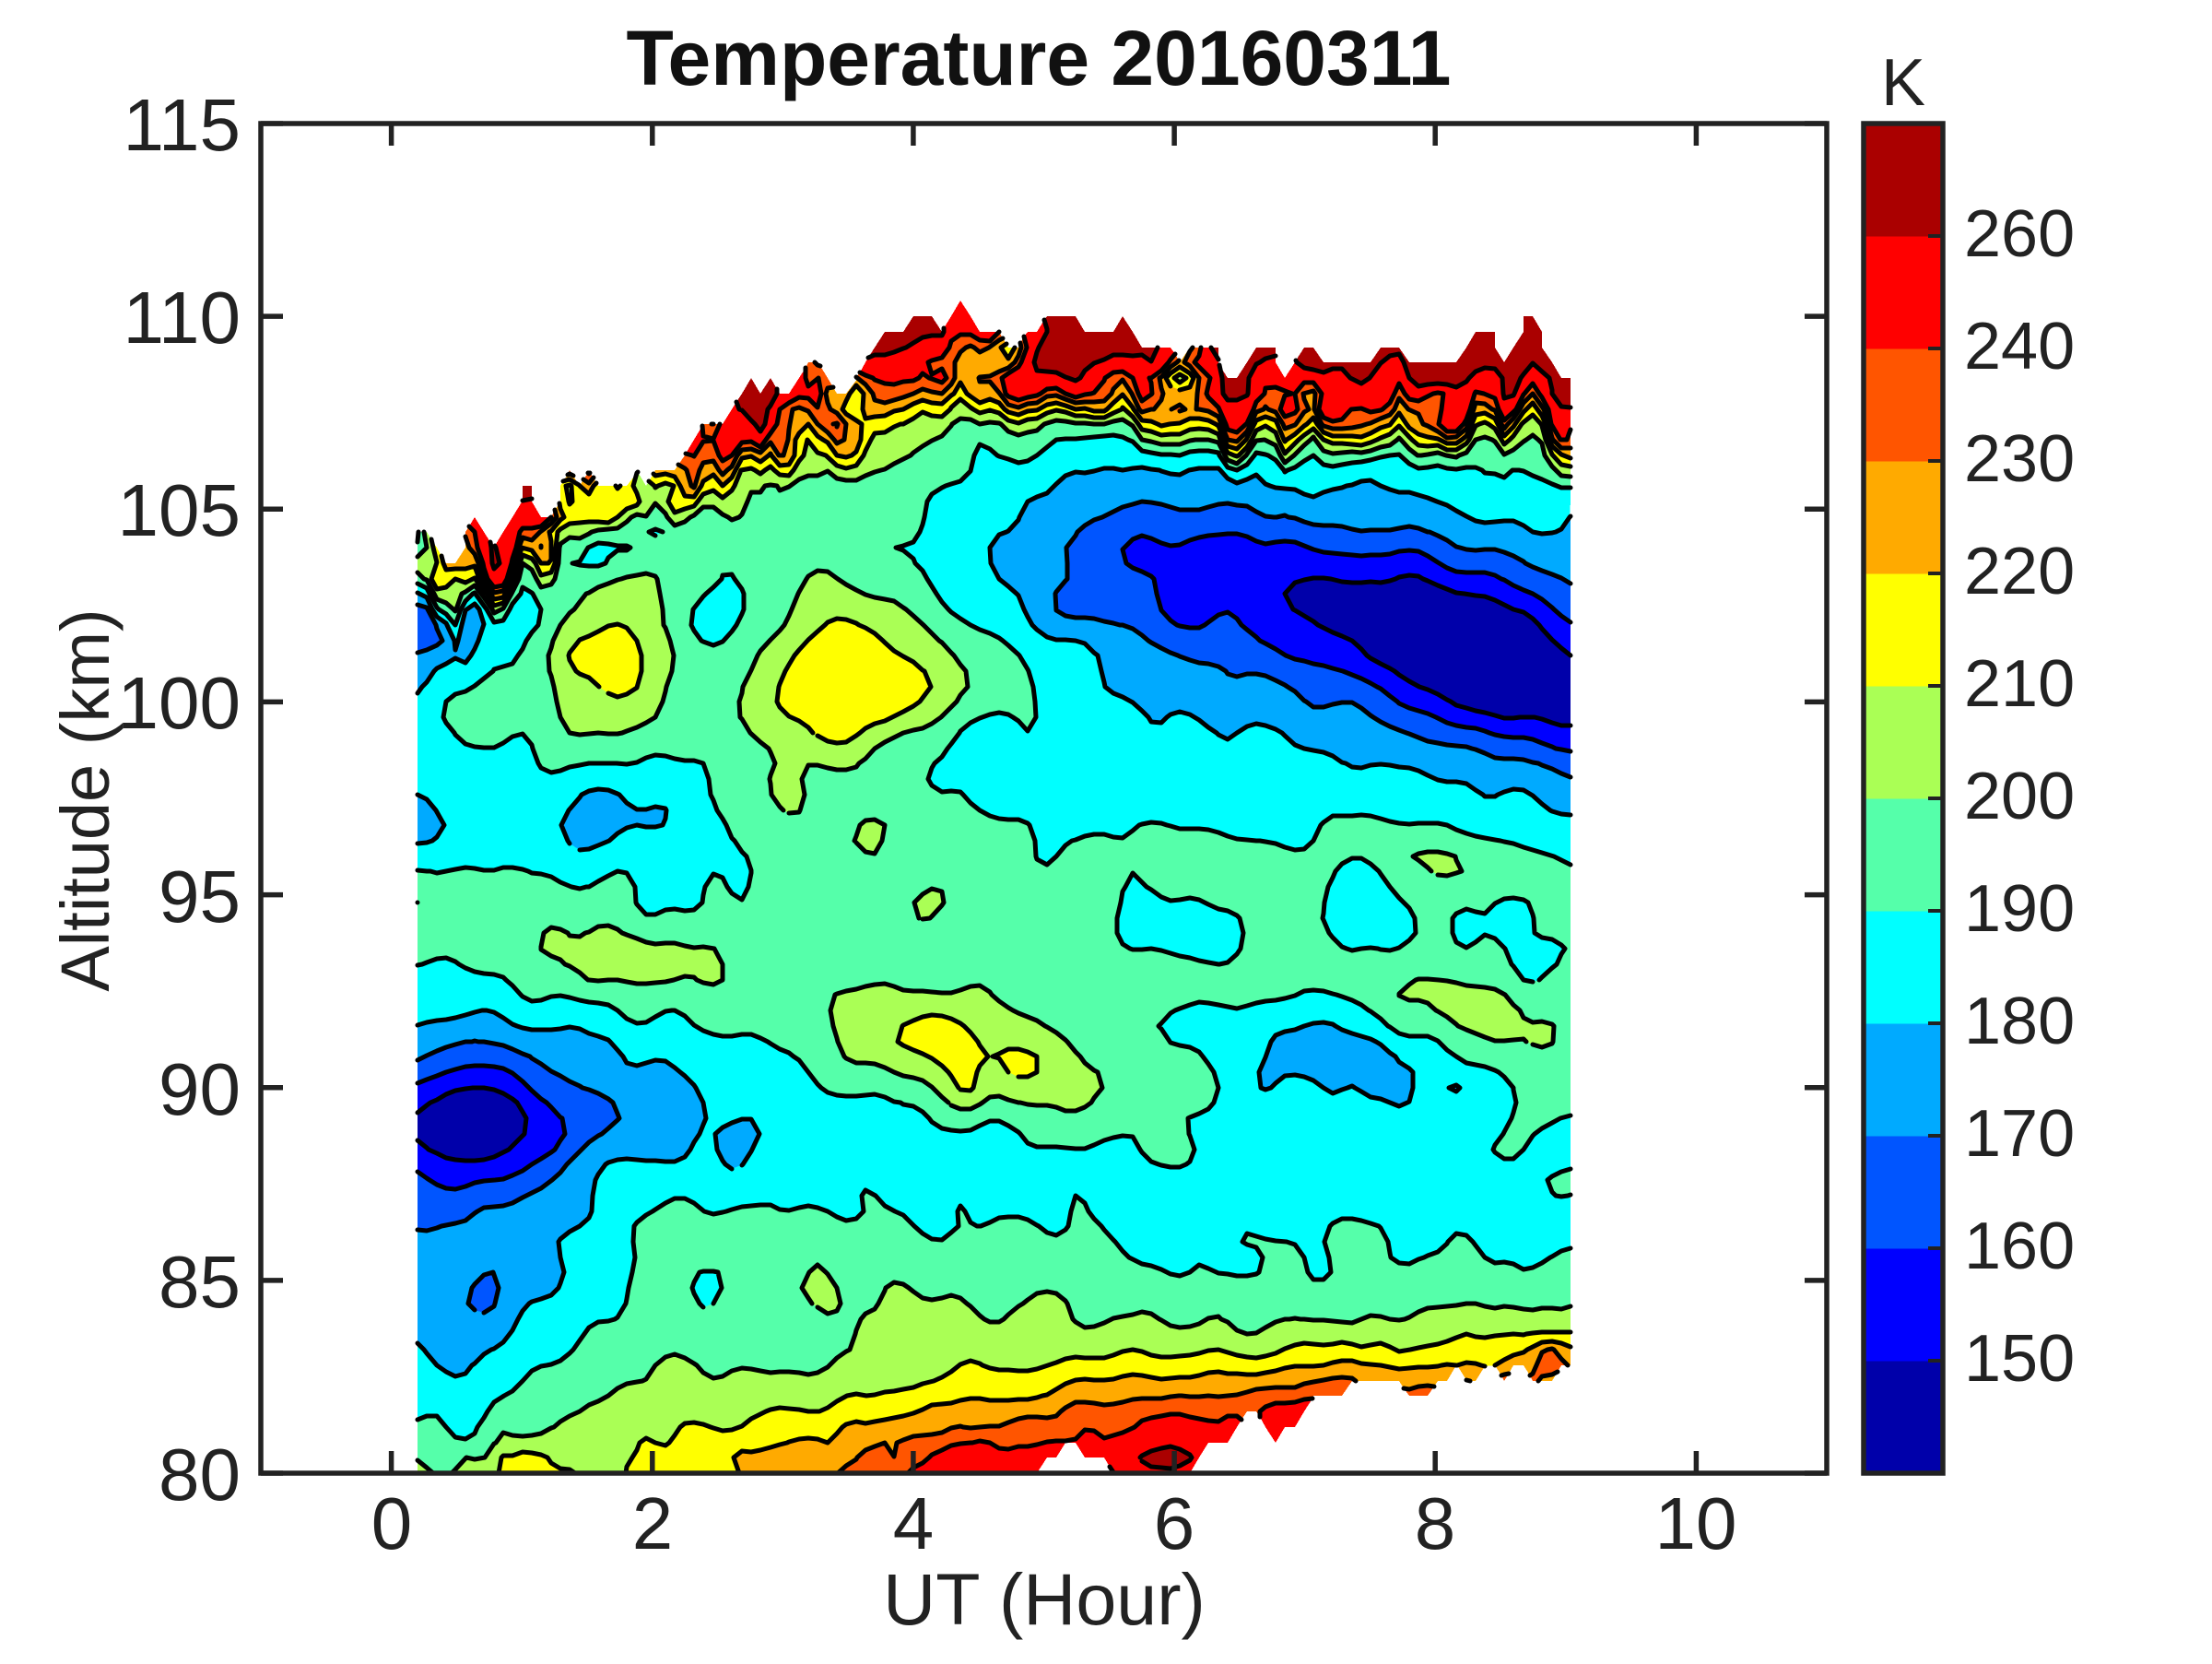  What do you see at coordinates (1174, 1523) in the screenshot?
I see `svg-text: 6` at bounding box center [1174, 1523].